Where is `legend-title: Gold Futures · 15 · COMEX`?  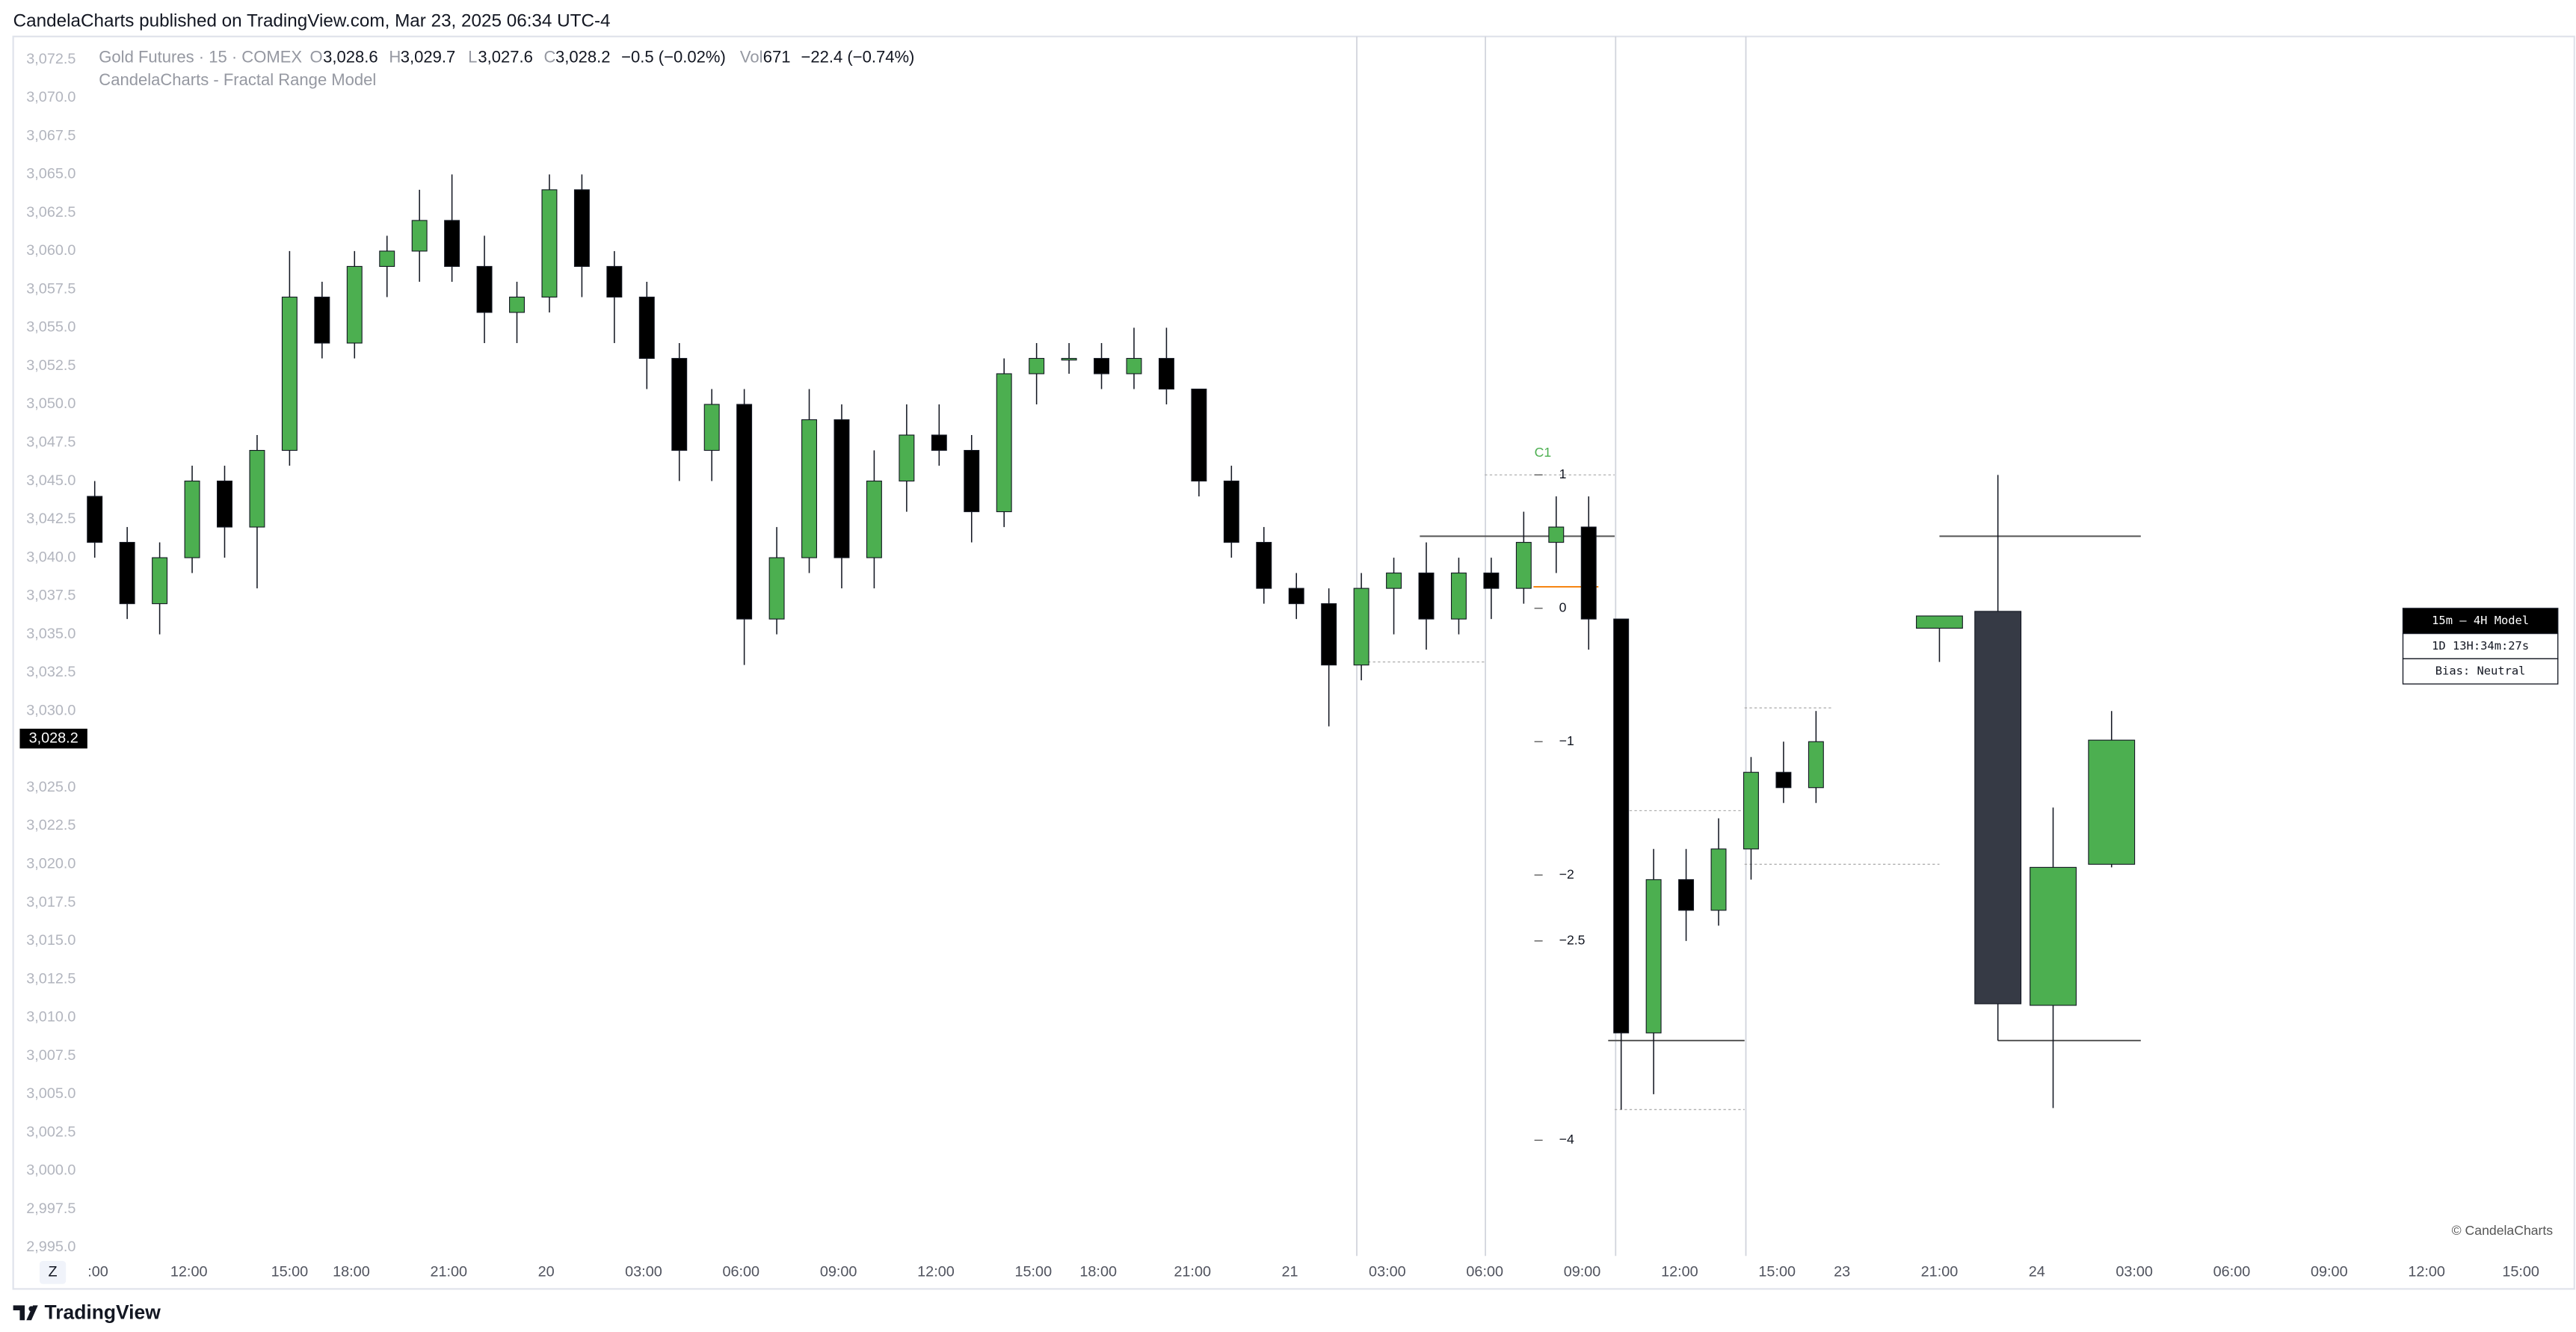
legend-title: Gold Futures · 15 · COMEX is located at coordinates (200, 56).